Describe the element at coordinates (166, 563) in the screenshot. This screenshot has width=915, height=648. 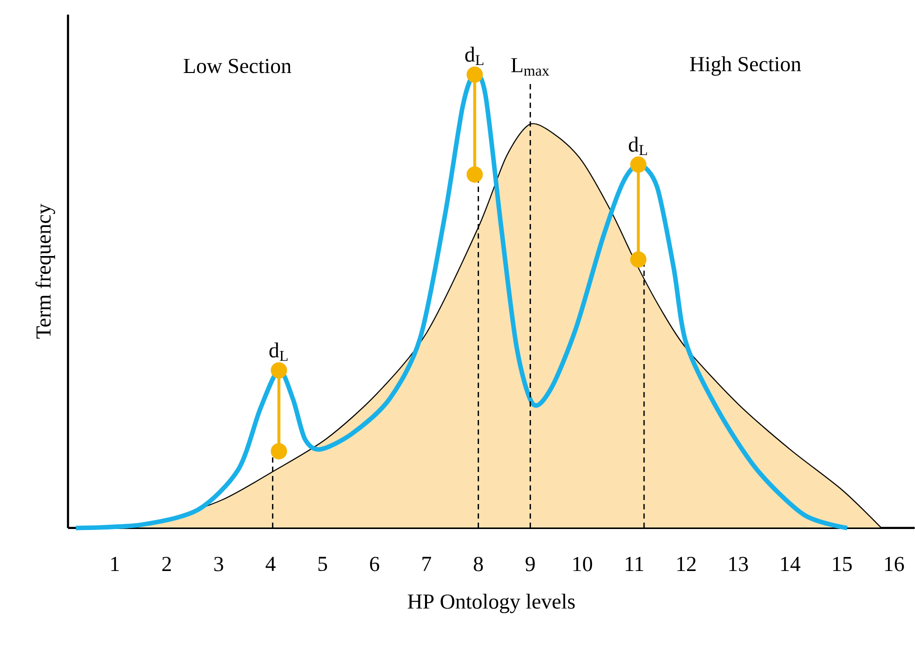
I see `x-tick-label: 2` at that location.